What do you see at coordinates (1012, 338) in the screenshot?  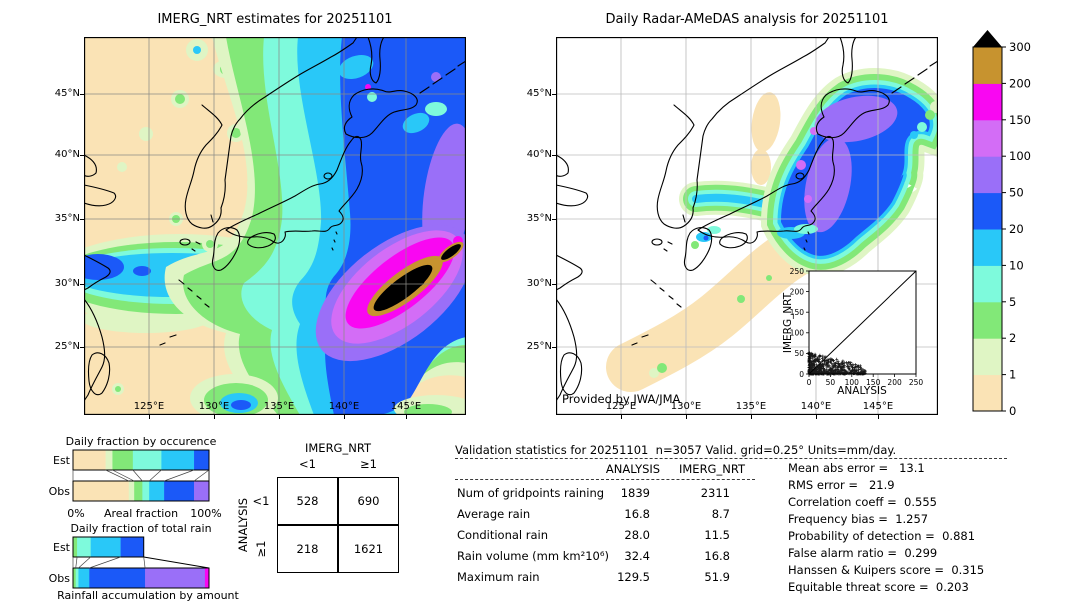 I see `colorbar-tick-label: 2` at bounding box center [1012, 338].